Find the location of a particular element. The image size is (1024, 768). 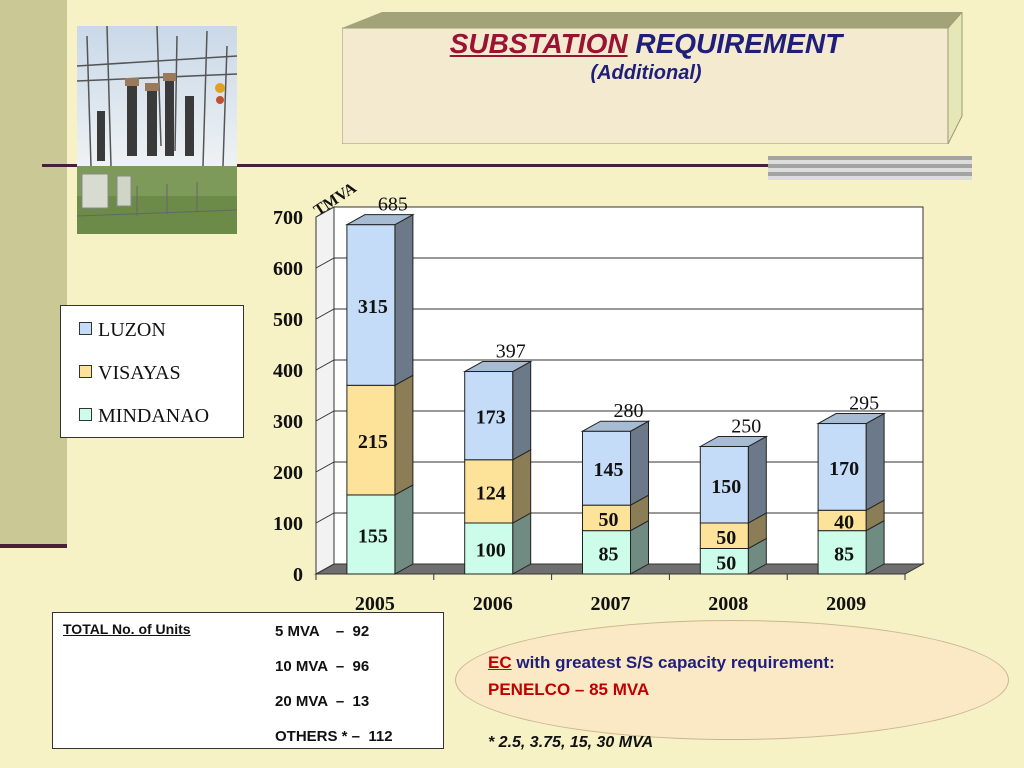

total-label: 685 is located at coordinates (393, 205).